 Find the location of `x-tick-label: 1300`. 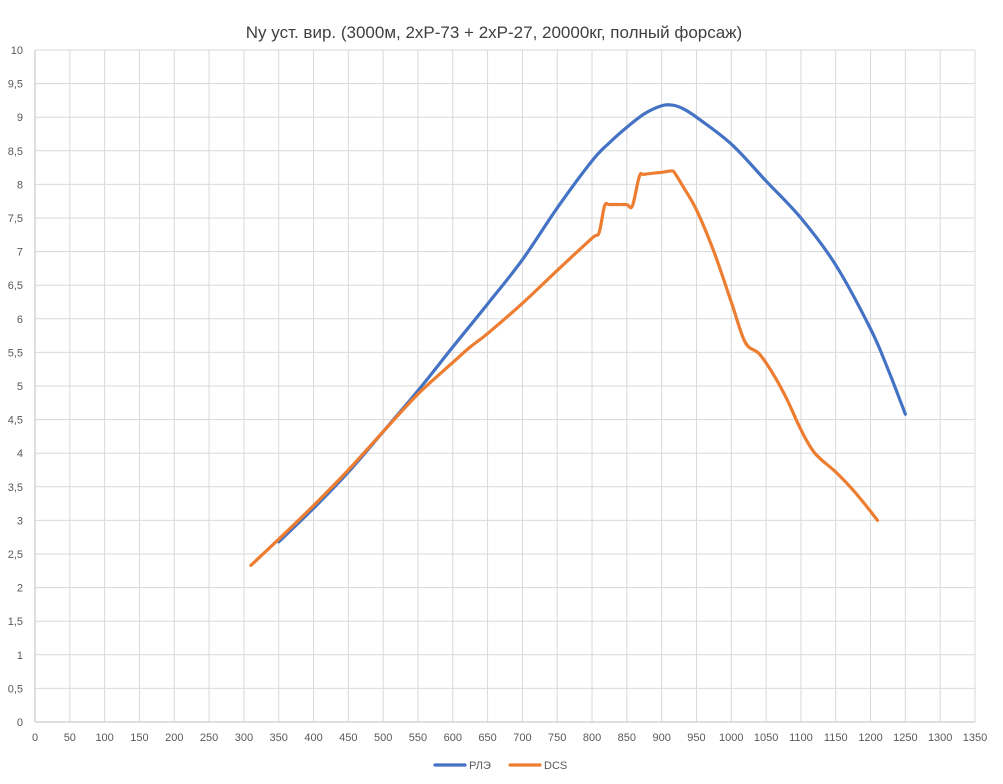

x-tick-label: 1300 is located at coordinates (940, 738).